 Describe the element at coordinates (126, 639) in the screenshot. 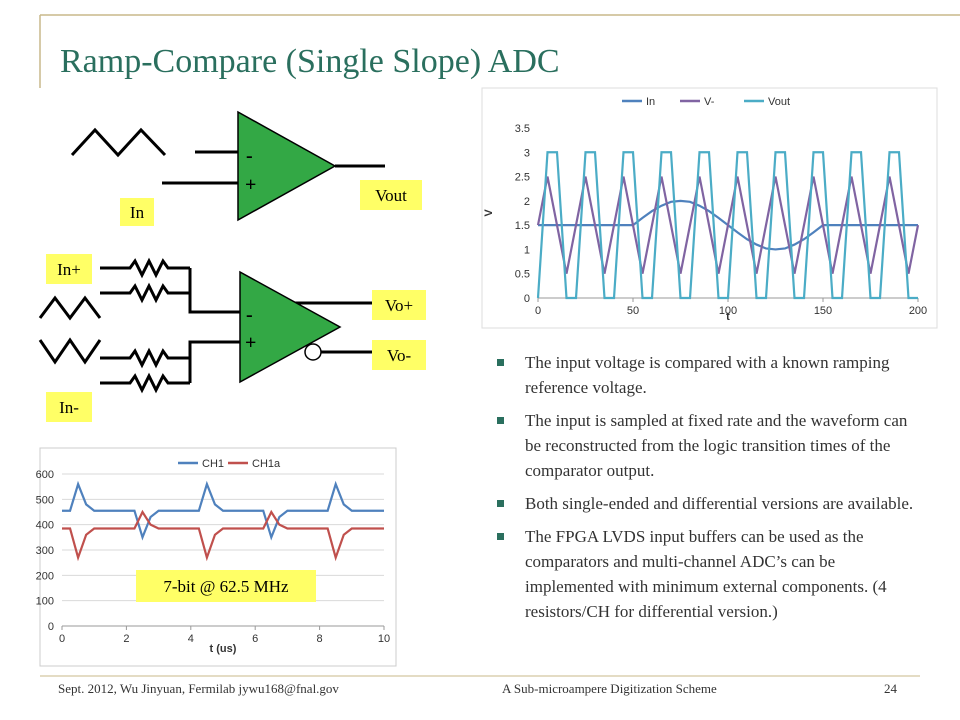

I see `x-tick-label: 2` at that location.